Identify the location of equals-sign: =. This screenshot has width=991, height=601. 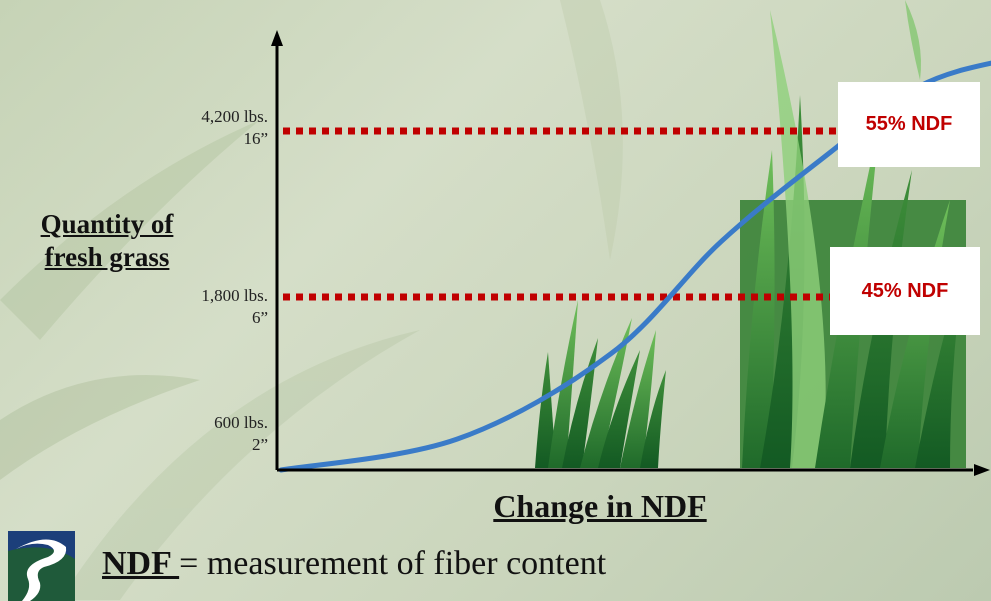
(189, 563).